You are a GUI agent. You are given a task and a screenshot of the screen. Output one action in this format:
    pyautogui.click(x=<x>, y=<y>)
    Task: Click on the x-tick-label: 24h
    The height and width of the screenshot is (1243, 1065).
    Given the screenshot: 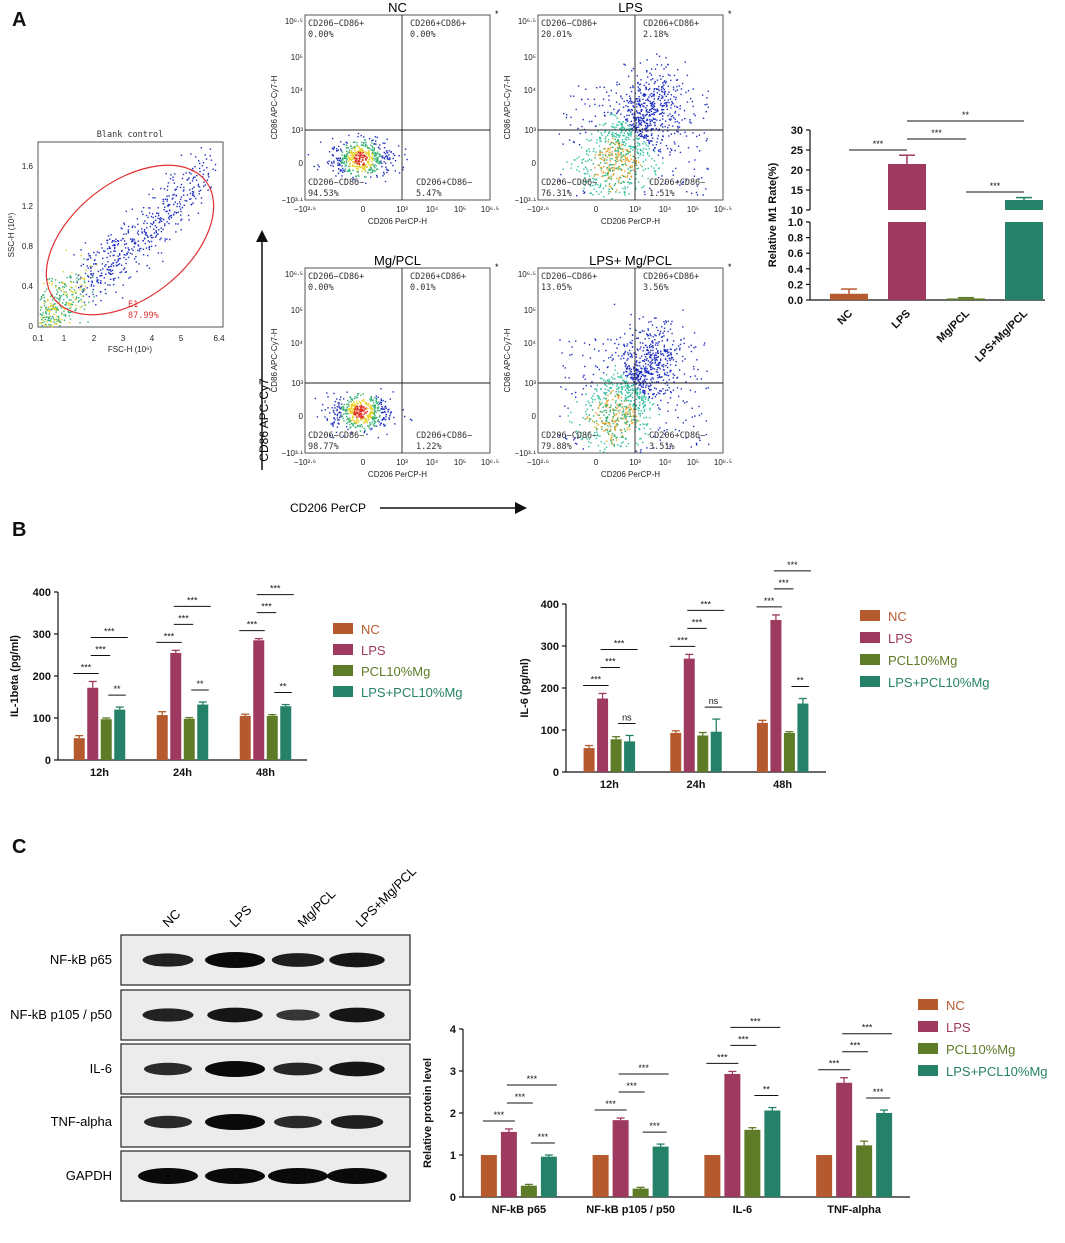 What is the action you would take?
    pyautogui.click(x=182, y=773)
    